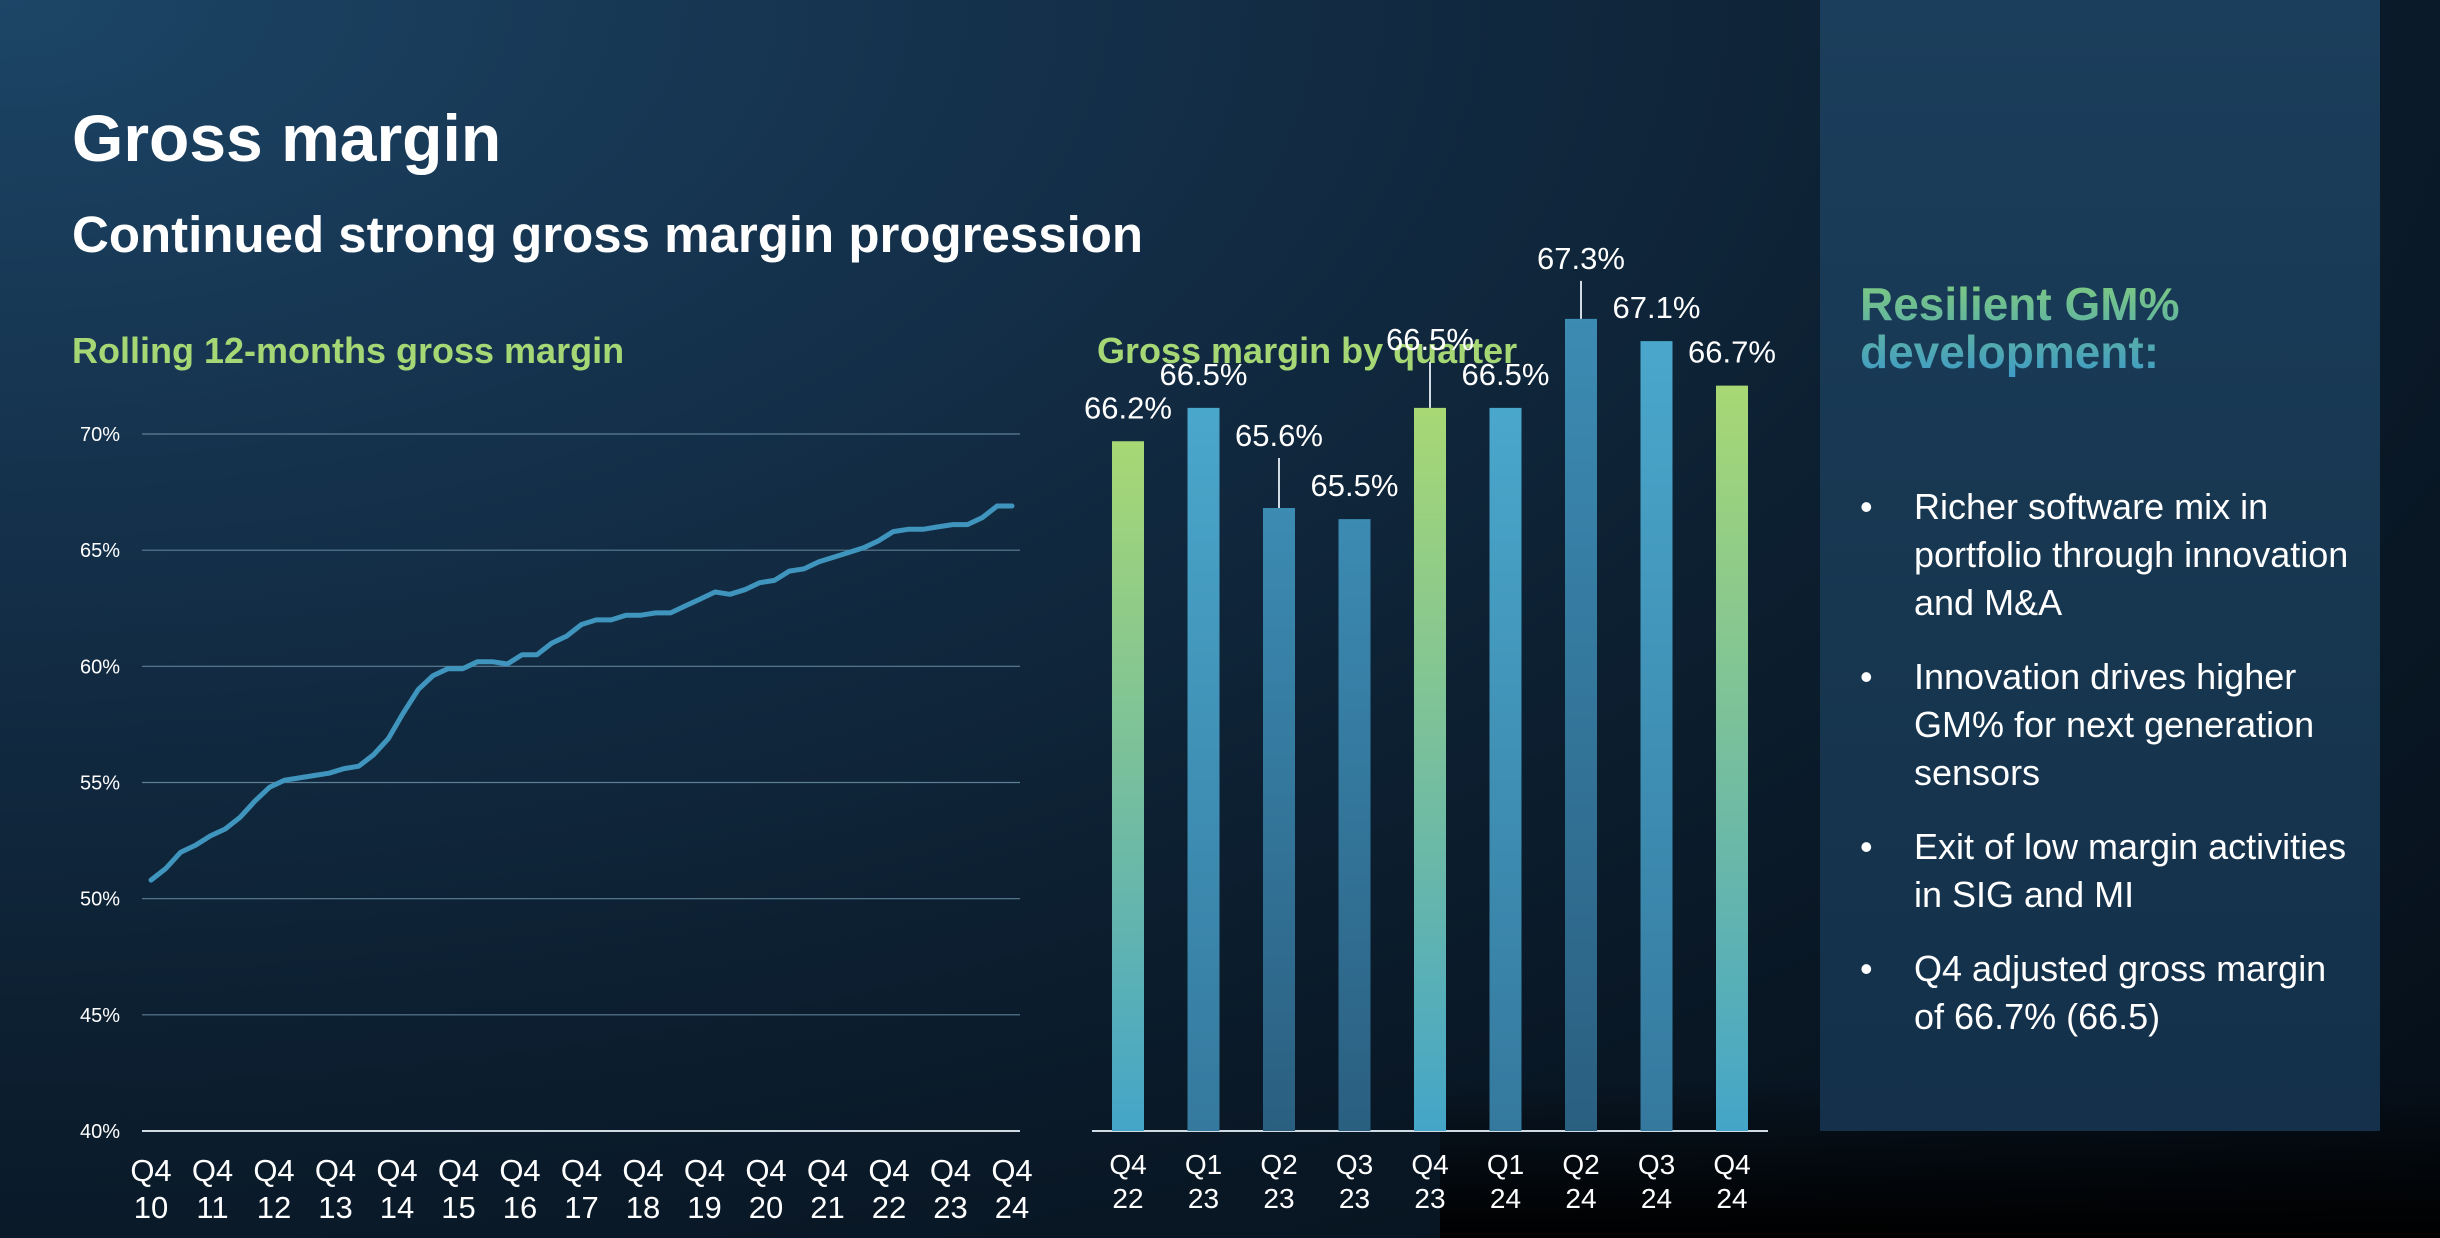 The image size is (2440, 1238). I want to click on x-tick-label: 20, so click(766, 1207).